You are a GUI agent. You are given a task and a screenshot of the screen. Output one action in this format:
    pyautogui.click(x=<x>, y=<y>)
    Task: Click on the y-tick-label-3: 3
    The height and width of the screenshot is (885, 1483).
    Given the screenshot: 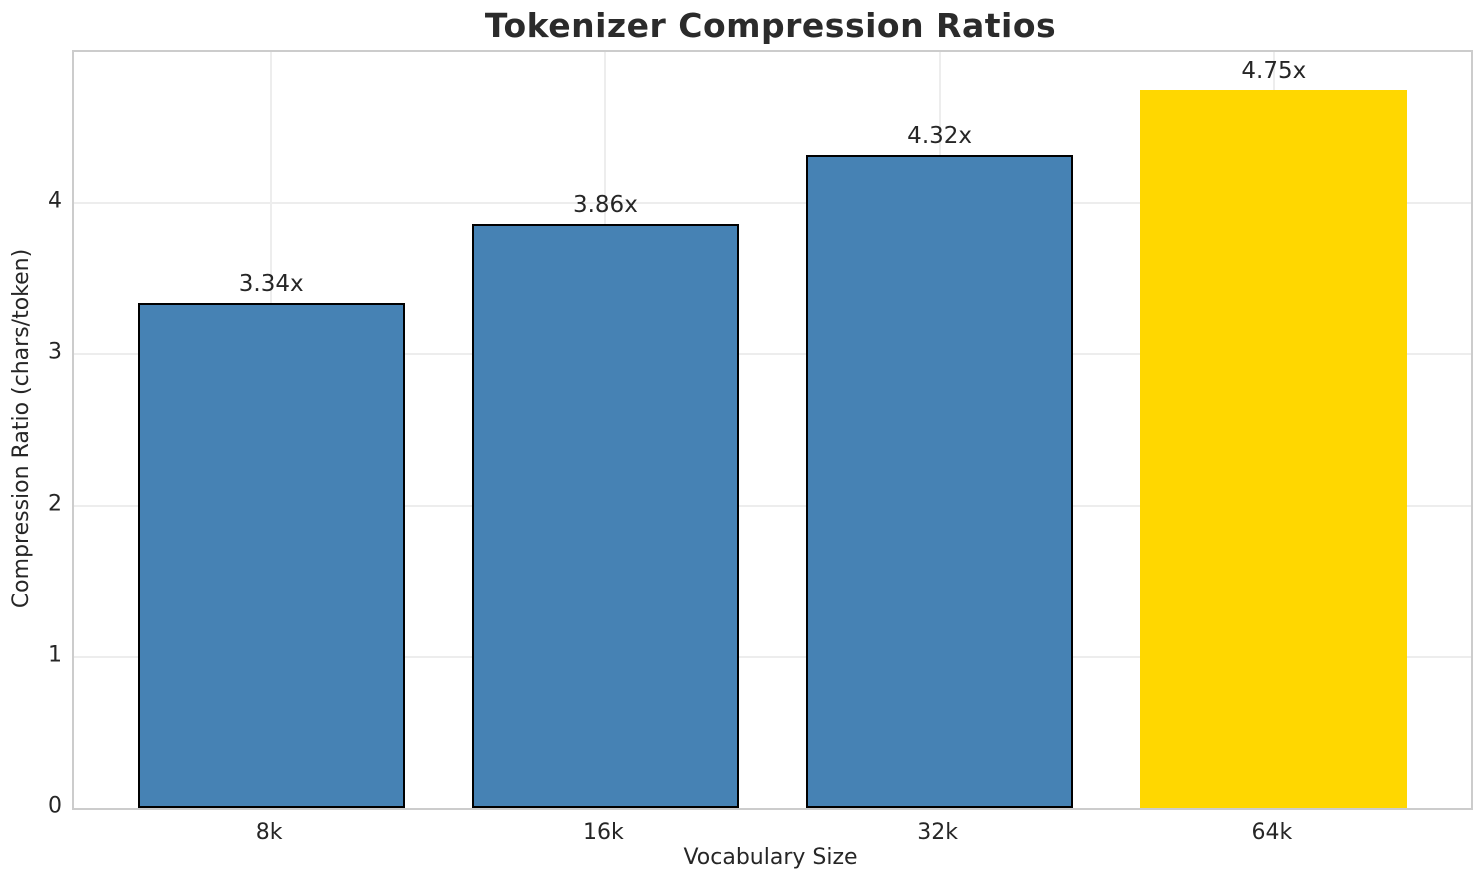 What is the action you would take?
    pyautogui.click(x=55, y=352)
    